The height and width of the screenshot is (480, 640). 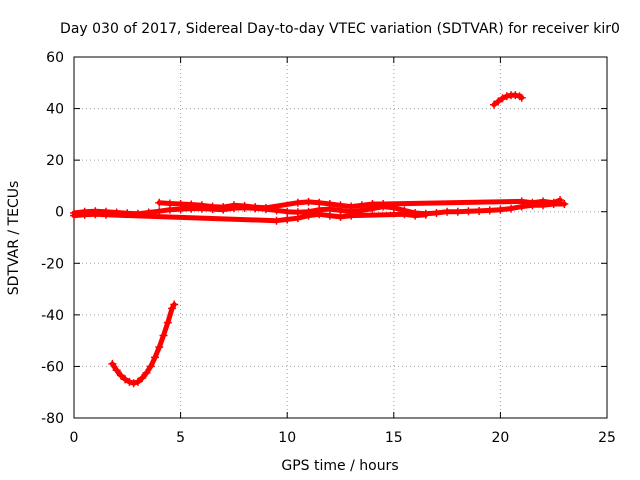 I want to click on x-tick-label: 5, so click(x=180, y=438).